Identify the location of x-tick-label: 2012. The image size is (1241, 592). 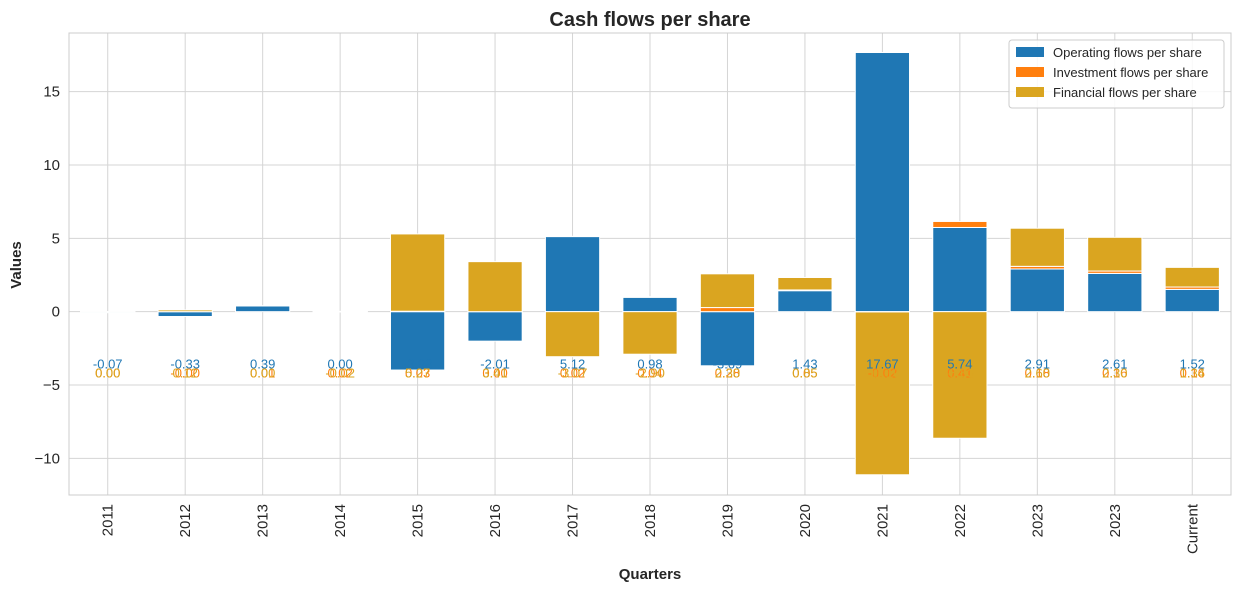
(185, 520).